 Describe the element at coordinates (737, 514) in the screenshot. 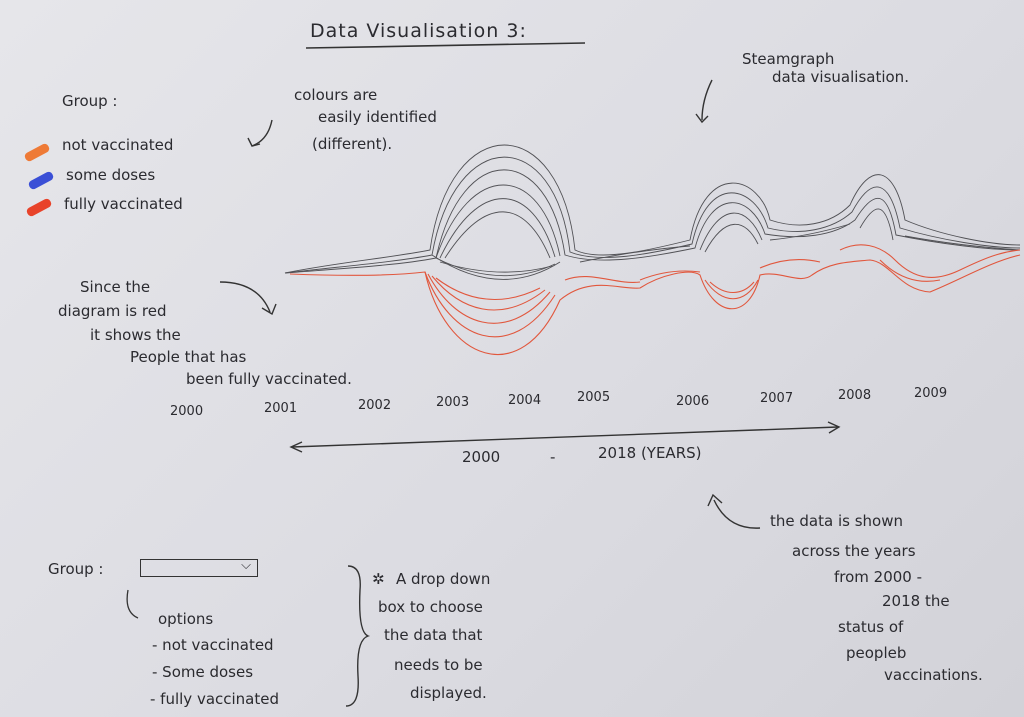

I see `across-arrow` at that location.